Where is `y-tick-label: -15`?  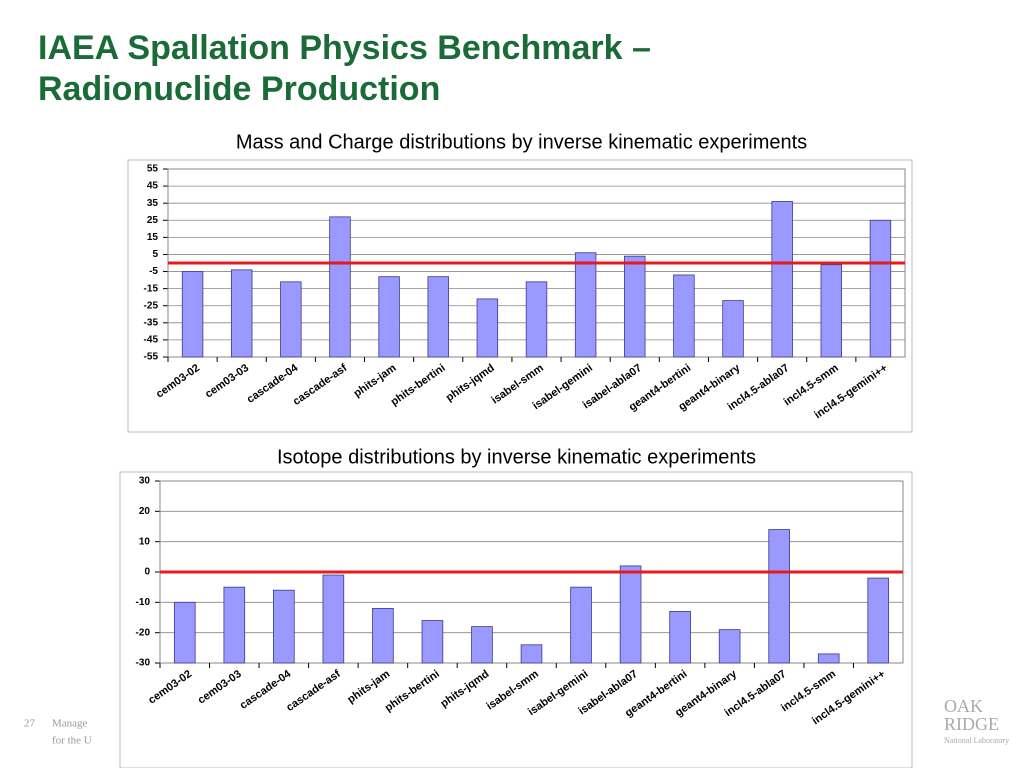
y-tick-label: -15 is located at coordinates (151, 288).